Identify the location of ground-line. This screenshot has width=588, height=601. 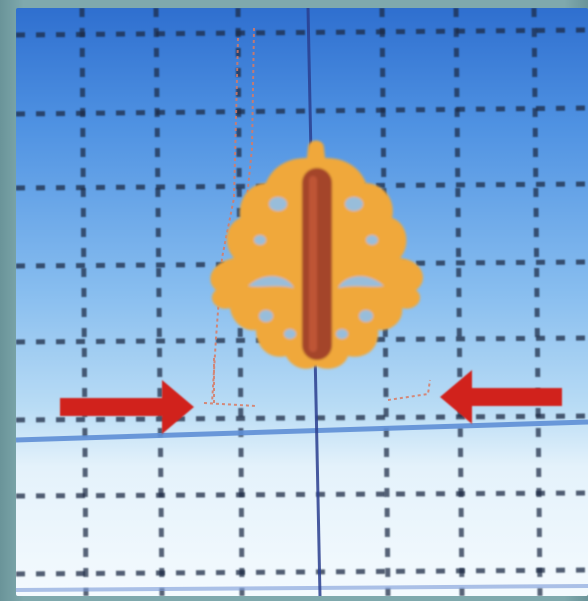
(302, 431).